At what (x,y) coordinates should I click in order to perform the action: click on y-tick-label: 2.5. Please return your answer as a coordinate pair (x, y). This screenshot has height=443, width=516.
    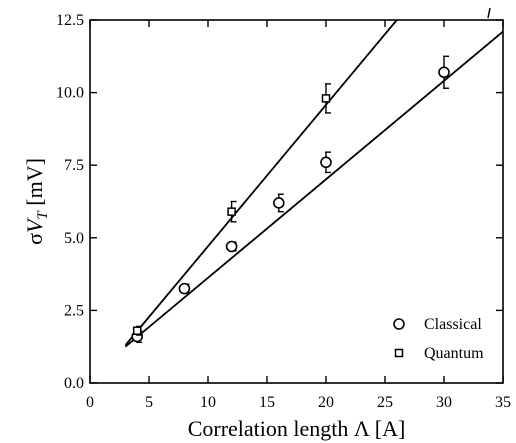
    Looking at the image, I should click on (74, 310).